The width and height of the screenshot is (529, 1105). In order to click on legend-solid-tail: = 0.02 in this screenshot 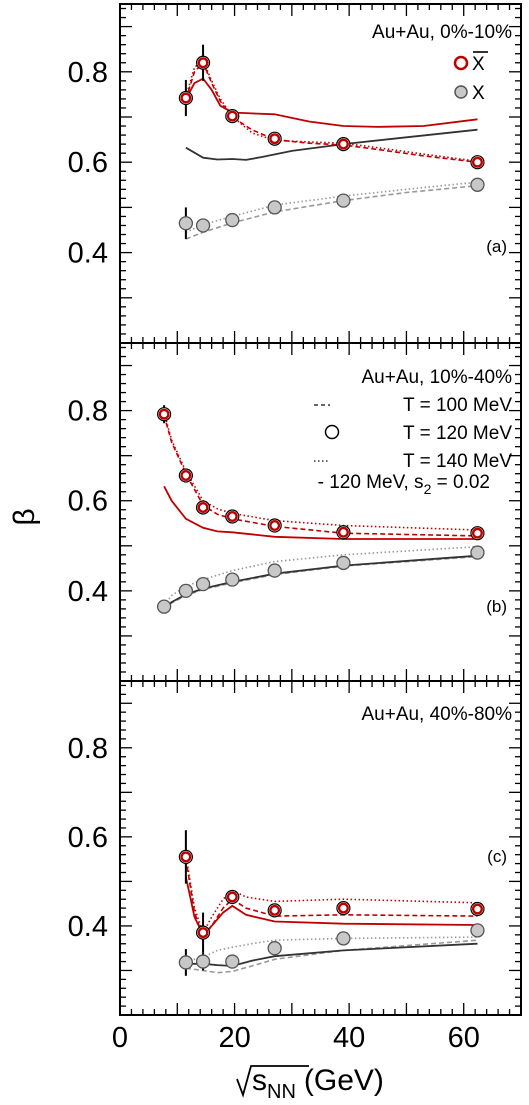, I will do `click(460, 482)`.